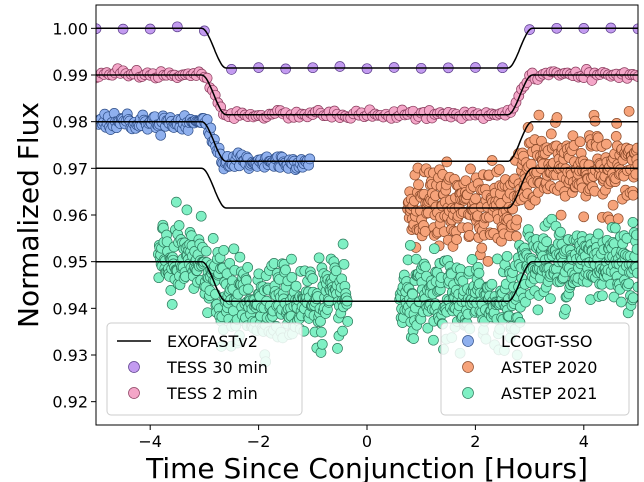  I want to click on x-tick-label: 2, so click(475, 441).